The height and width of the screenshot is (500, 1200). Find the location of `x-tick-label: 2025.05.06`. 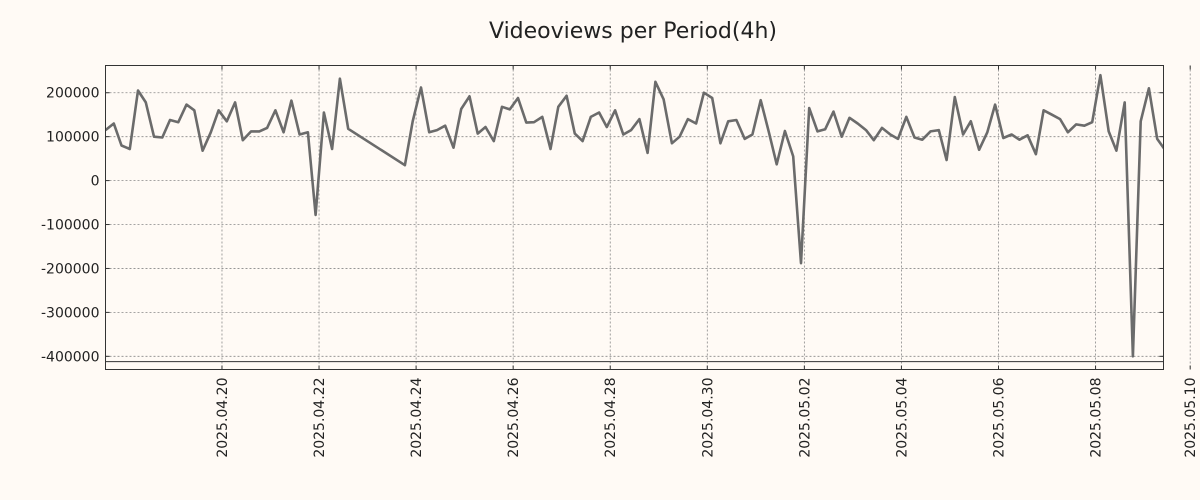

x-tick-label: 2025.05.06 is located at coordinates (999, 417).